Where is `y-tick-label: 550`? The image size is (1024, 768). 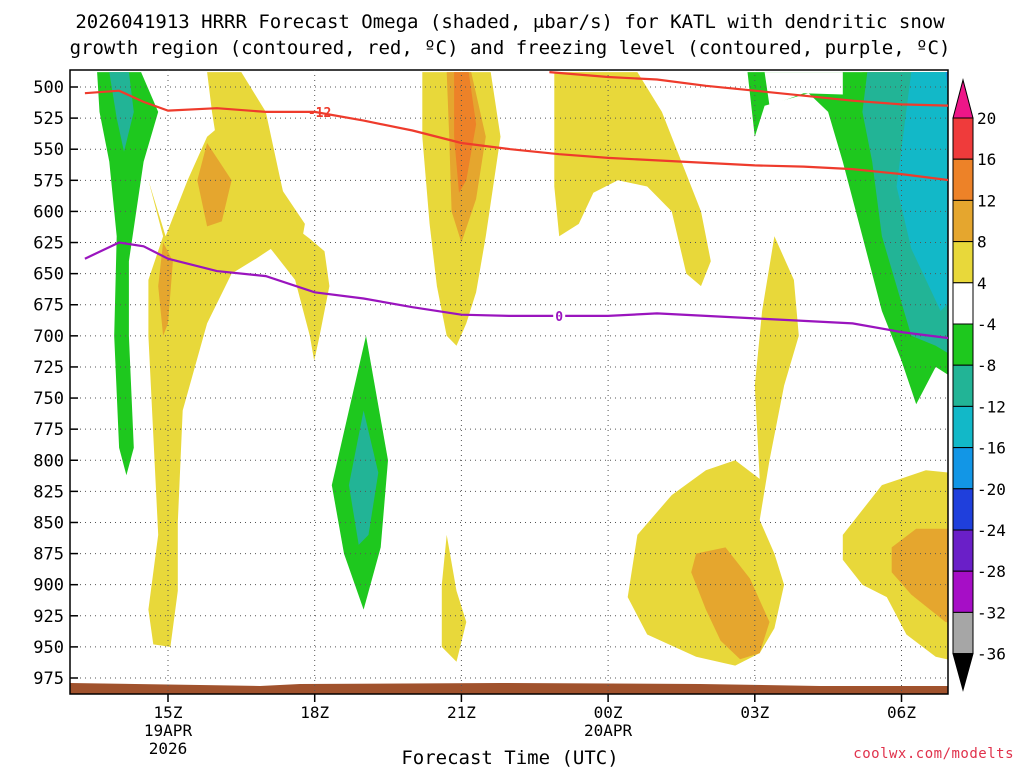
y-tick-label: 550 is located at coordinates (48, 150).